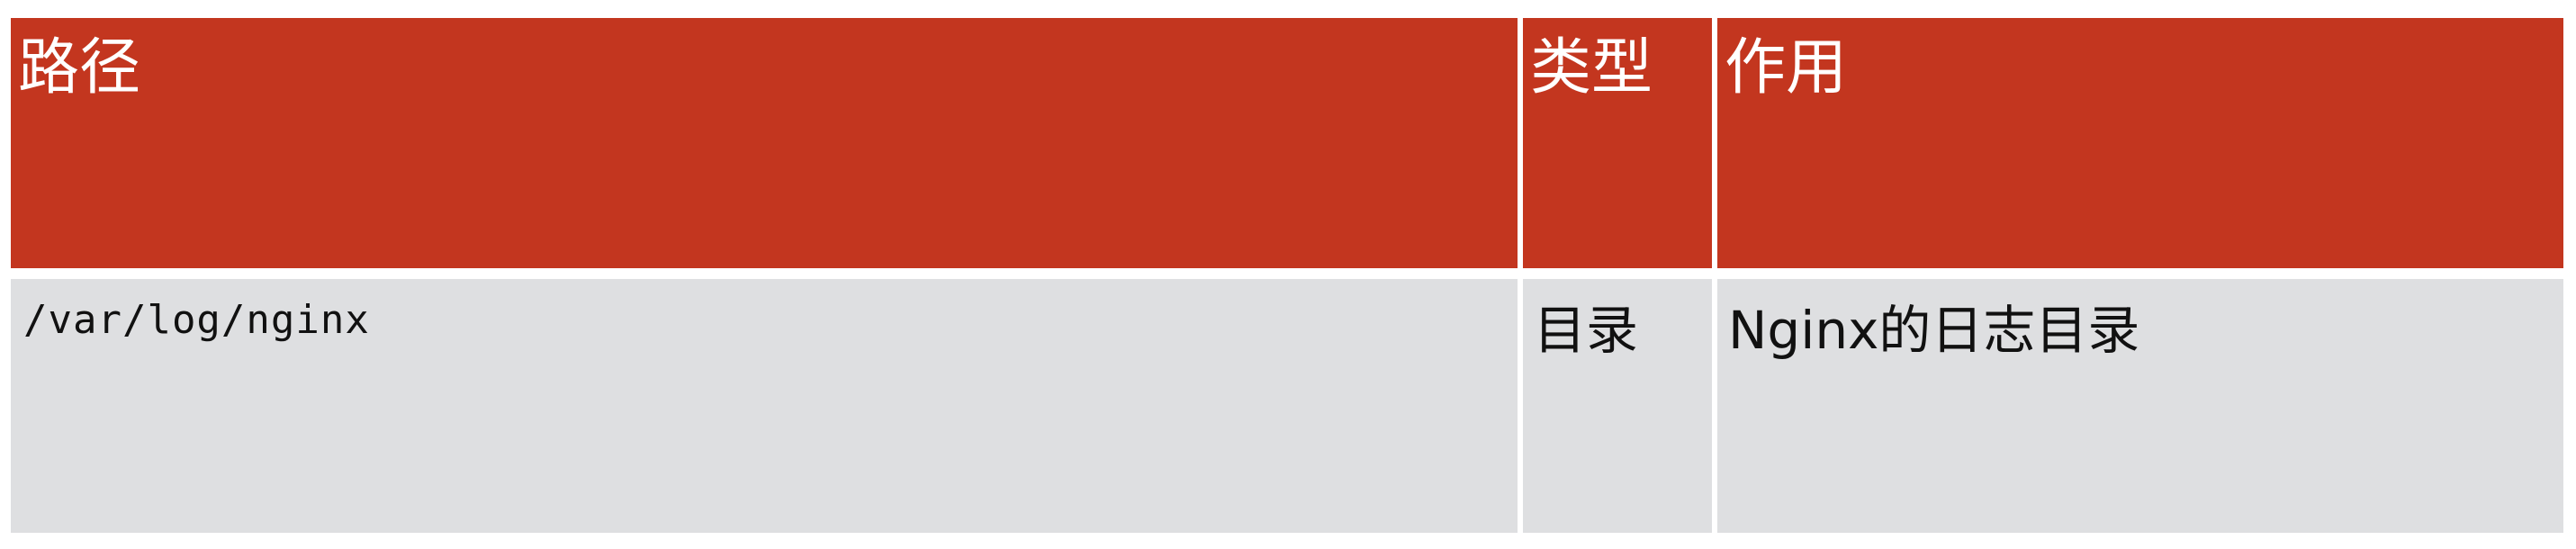 This screenshot has height=549, width=2576. What do you see at coordinates (1617, 143) in the screenshot?
I see `header-type: 类型` at bounding box center [1617, 143].